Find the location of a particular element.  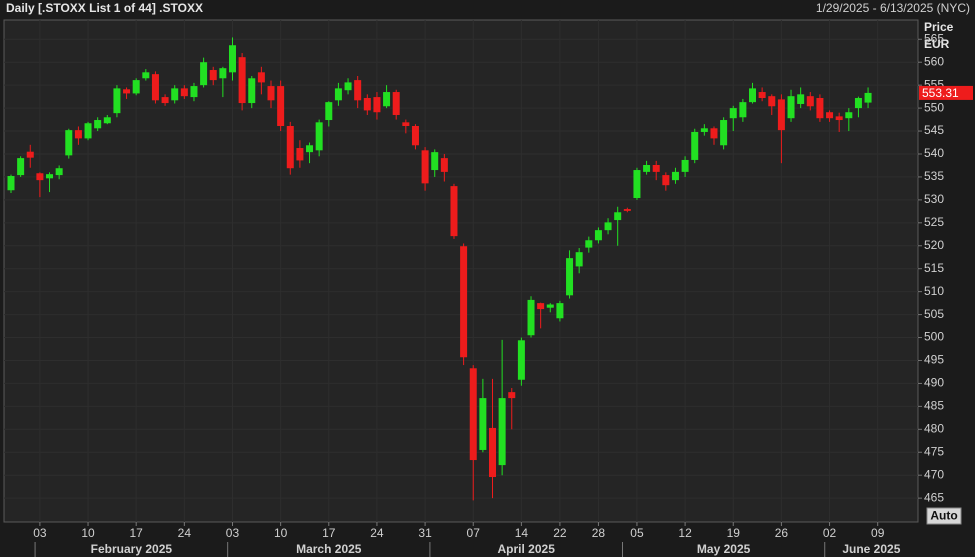

y-tick-label: 510 is located at coordinates (934, 291).